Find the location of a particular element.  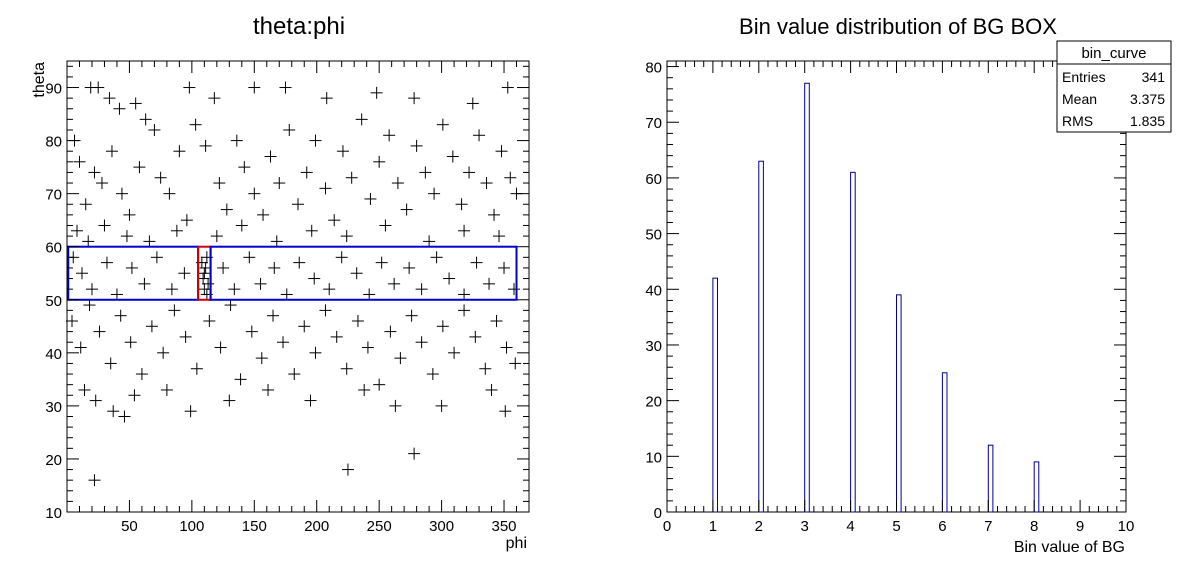

stats-mean-value: 3.375 is located at coordinates (1147, 99).